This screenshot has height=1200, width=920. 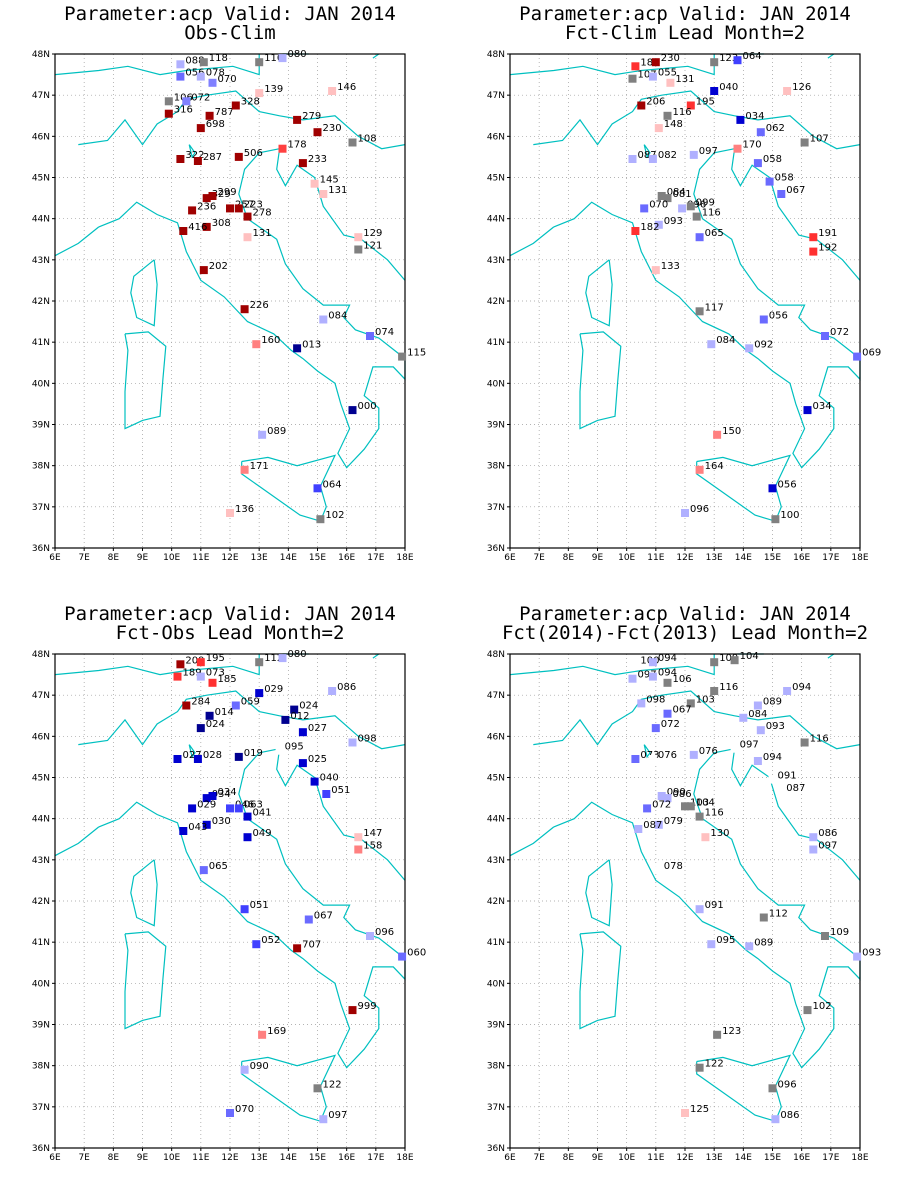 What do you see at coordinates (801, 87) in the screenshot?
I see `station-label: 126` at bounding box center [801, 87].